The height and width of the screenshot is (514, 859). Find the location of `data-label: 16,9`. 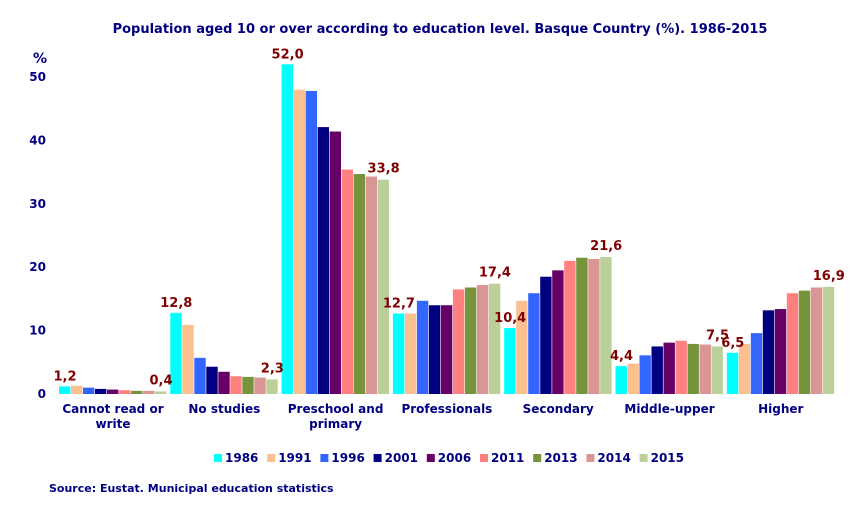

data-label: 16,9 is located at coordinates (829, 276).